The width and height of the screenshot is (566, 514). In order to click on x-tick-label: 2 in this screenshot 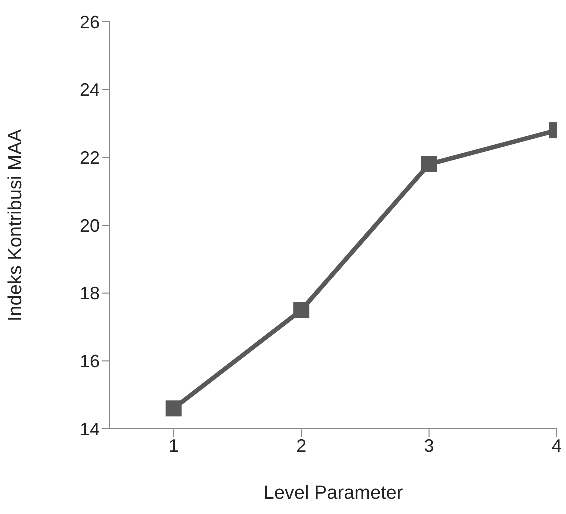, I will do `click(301, 446)`.